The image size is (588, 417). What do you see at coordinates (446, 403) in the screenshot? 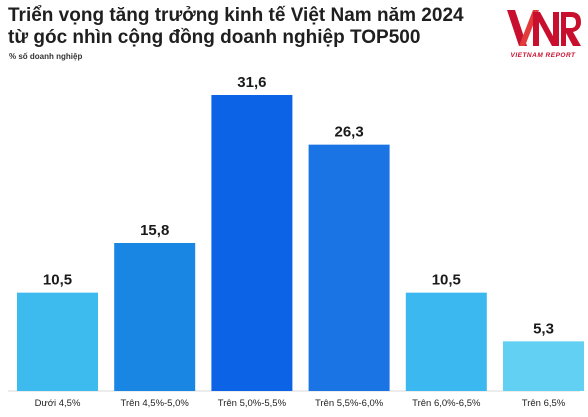
I see `category-label-5: Trên 6,0%-6,5%` at bounding box center [446, 403].